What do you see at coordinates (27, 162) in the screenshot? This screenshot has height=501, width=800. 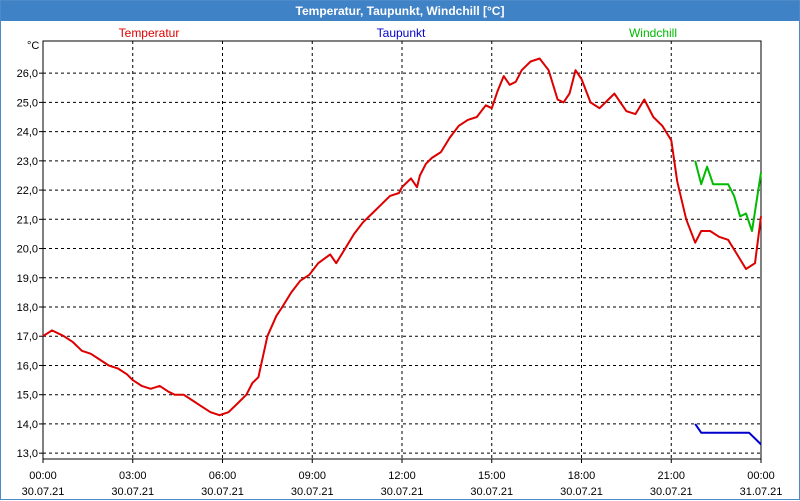 I see `y-tick-label: 23,0` at bounding box center [27, 162].